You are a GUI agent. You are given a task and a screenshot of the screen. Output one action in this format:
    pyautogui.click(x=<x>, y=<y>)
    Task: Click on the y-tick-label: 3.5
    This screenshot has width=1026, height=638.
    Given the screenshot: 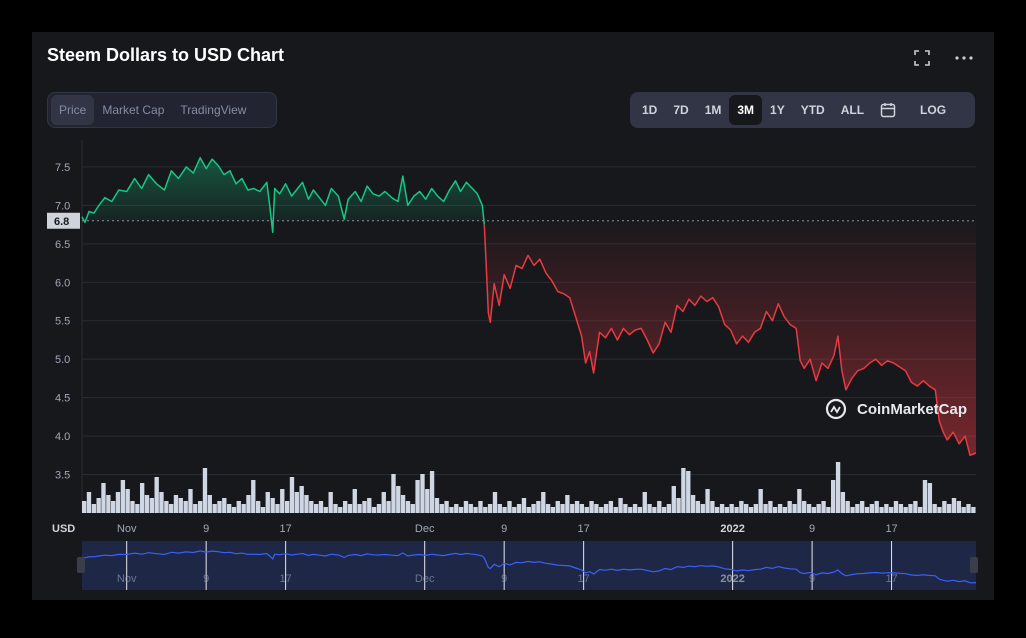 What is the action you would take?
    pyautogui.click(x=62, y=476)
    